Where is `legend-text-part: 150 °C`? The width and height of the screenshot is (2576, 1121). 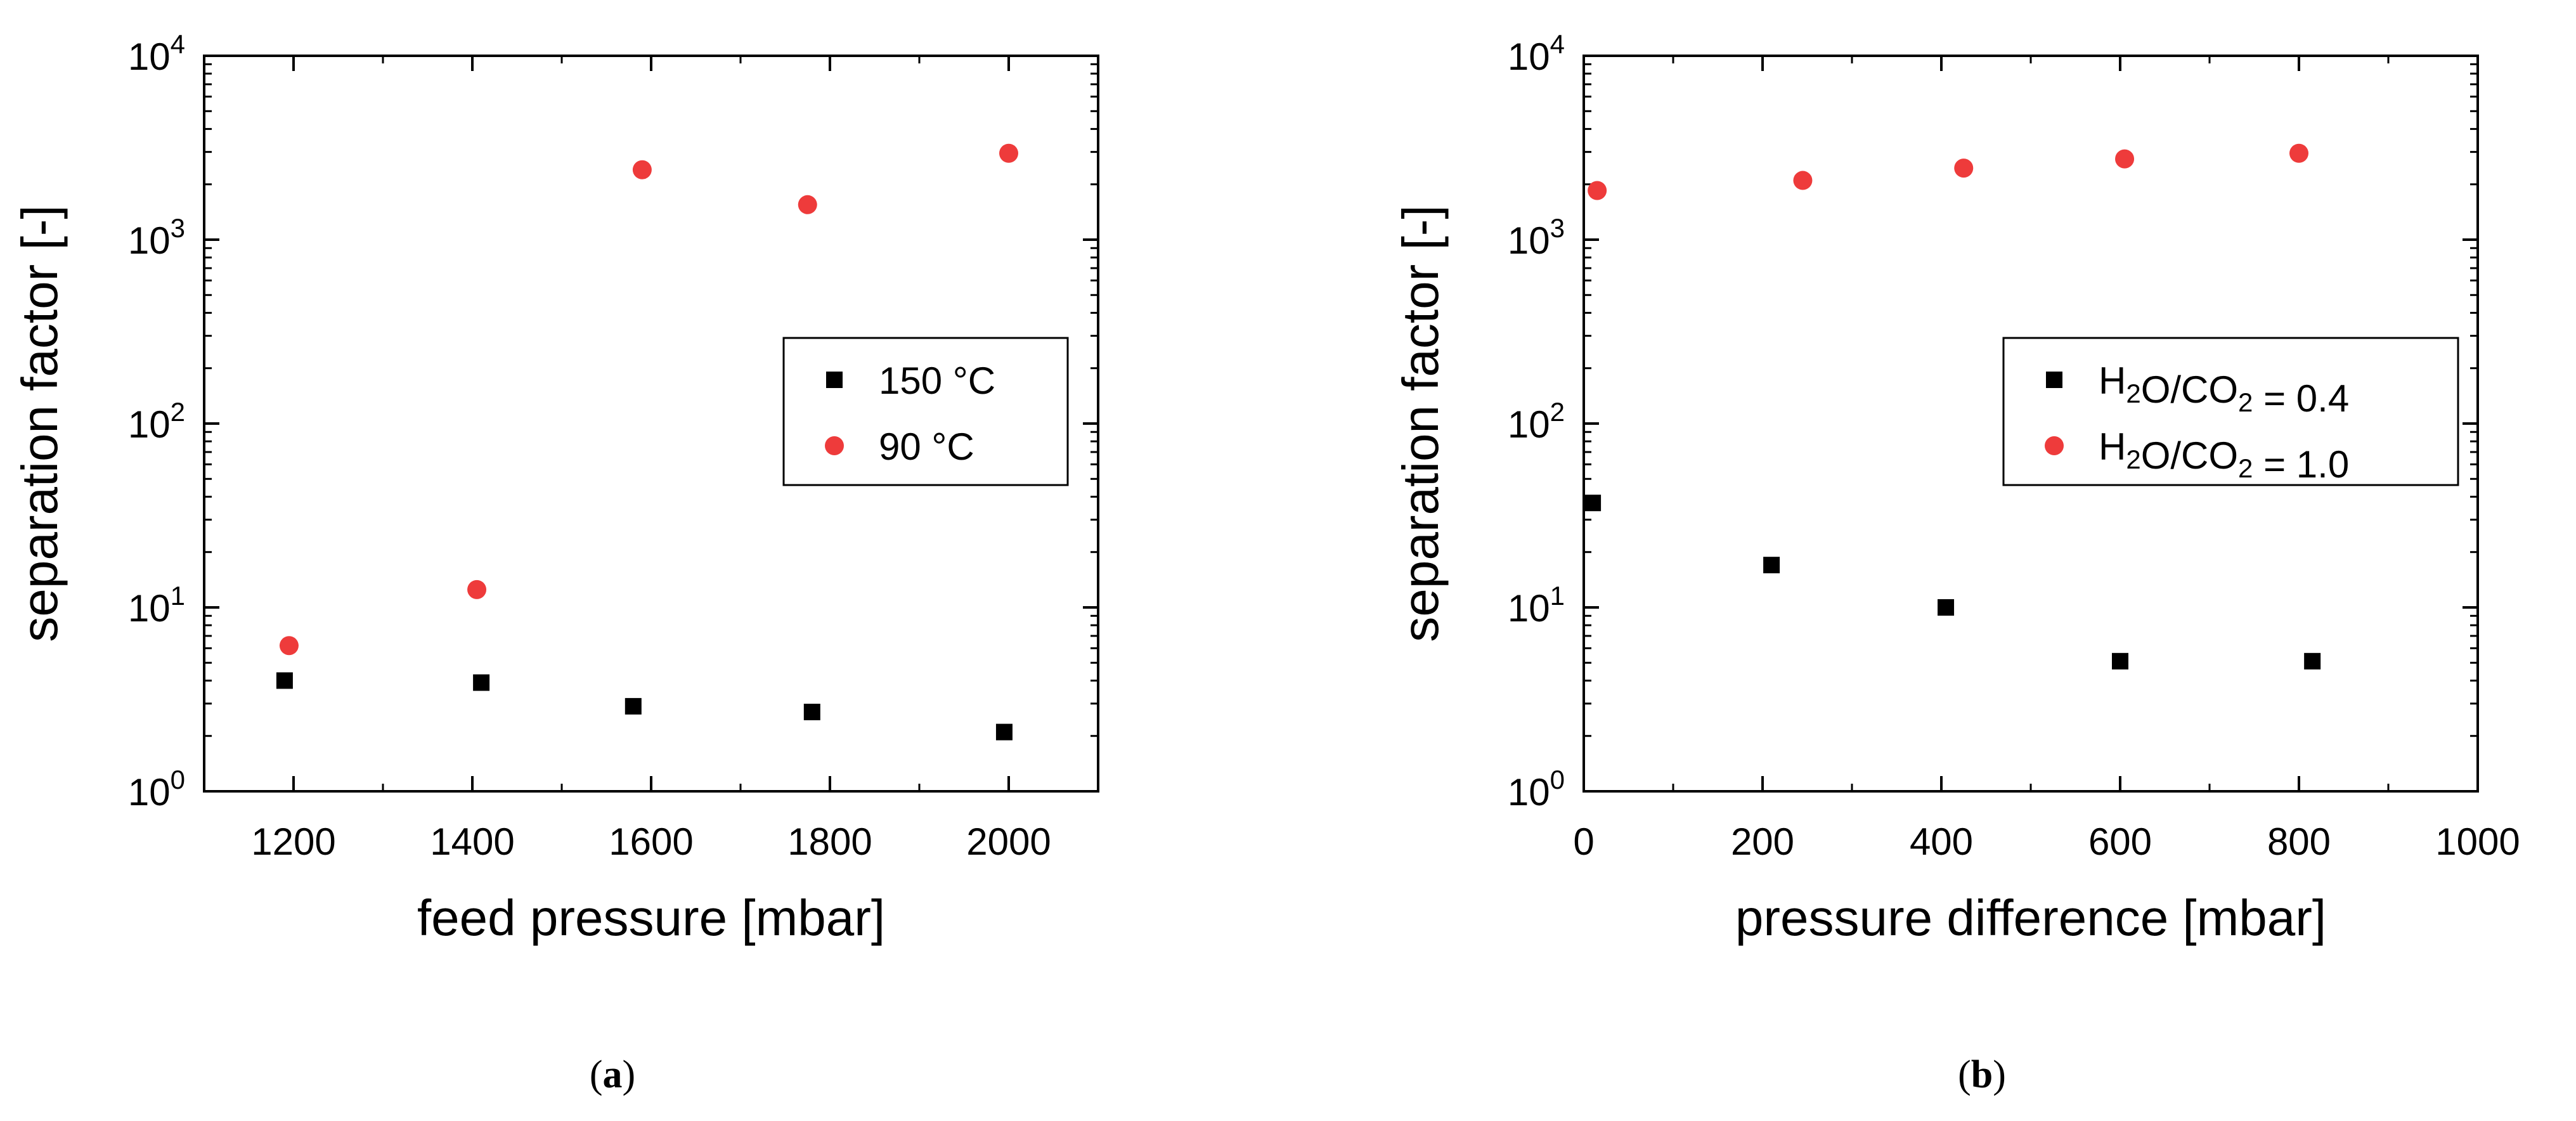 legend-text-part: 150 °C is located at coordinates (937, 381).